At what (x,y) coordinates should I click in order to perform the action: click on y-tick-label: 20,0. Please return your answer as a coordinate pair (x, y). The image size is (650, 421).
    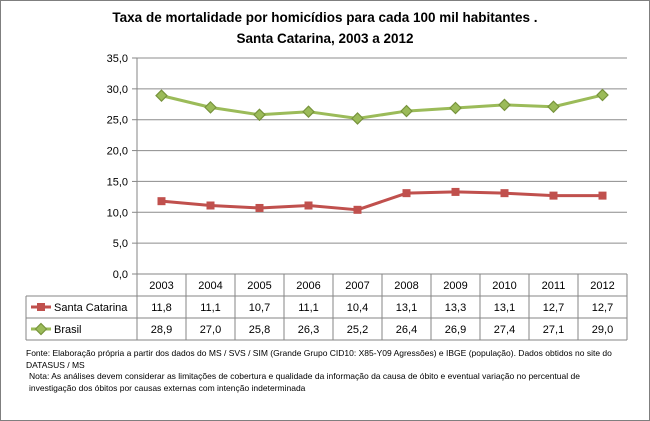
    Looking at the image, I should click on (117, 152).